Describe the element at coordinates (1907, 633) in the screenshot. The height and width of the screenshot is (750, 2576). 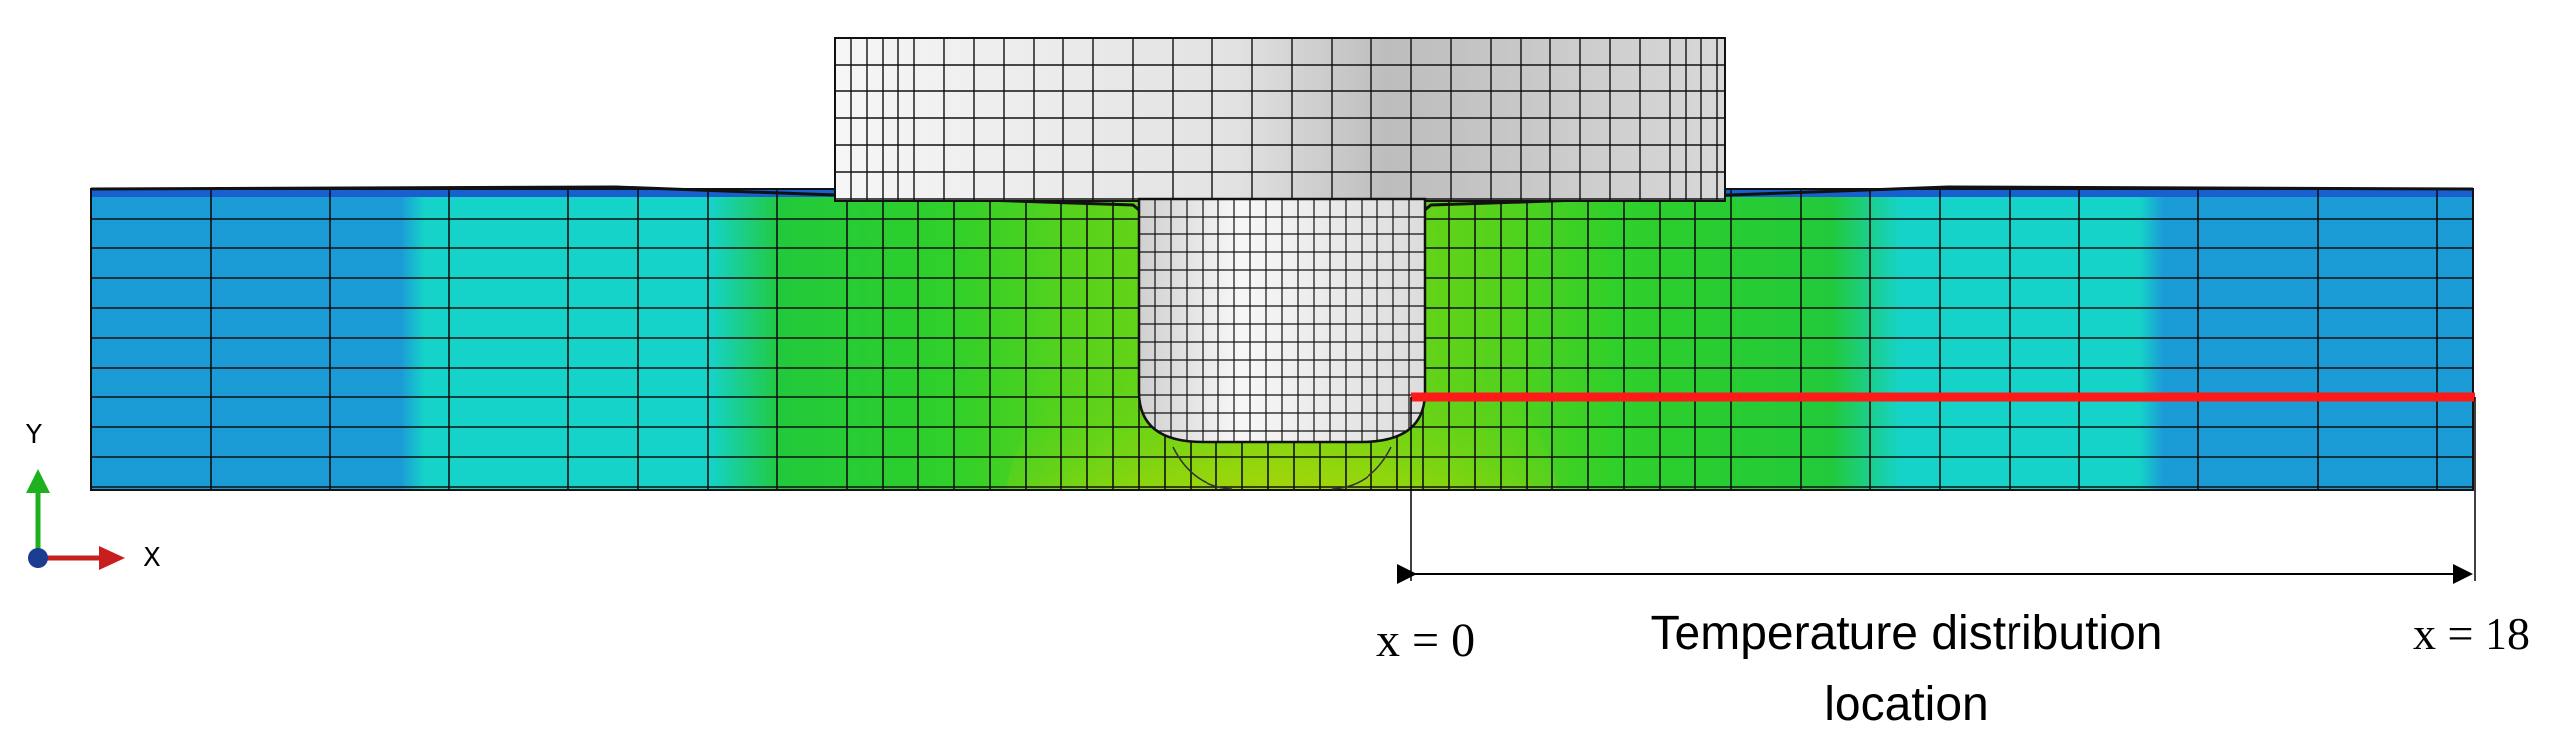
I see `caption-line-1: Temperature distribution` at that location.